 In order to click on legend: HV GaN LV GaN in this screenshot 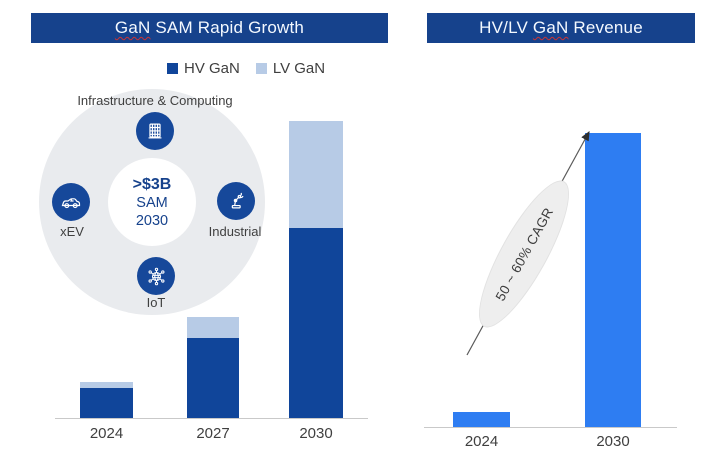, I will do `click(246, 68)`.